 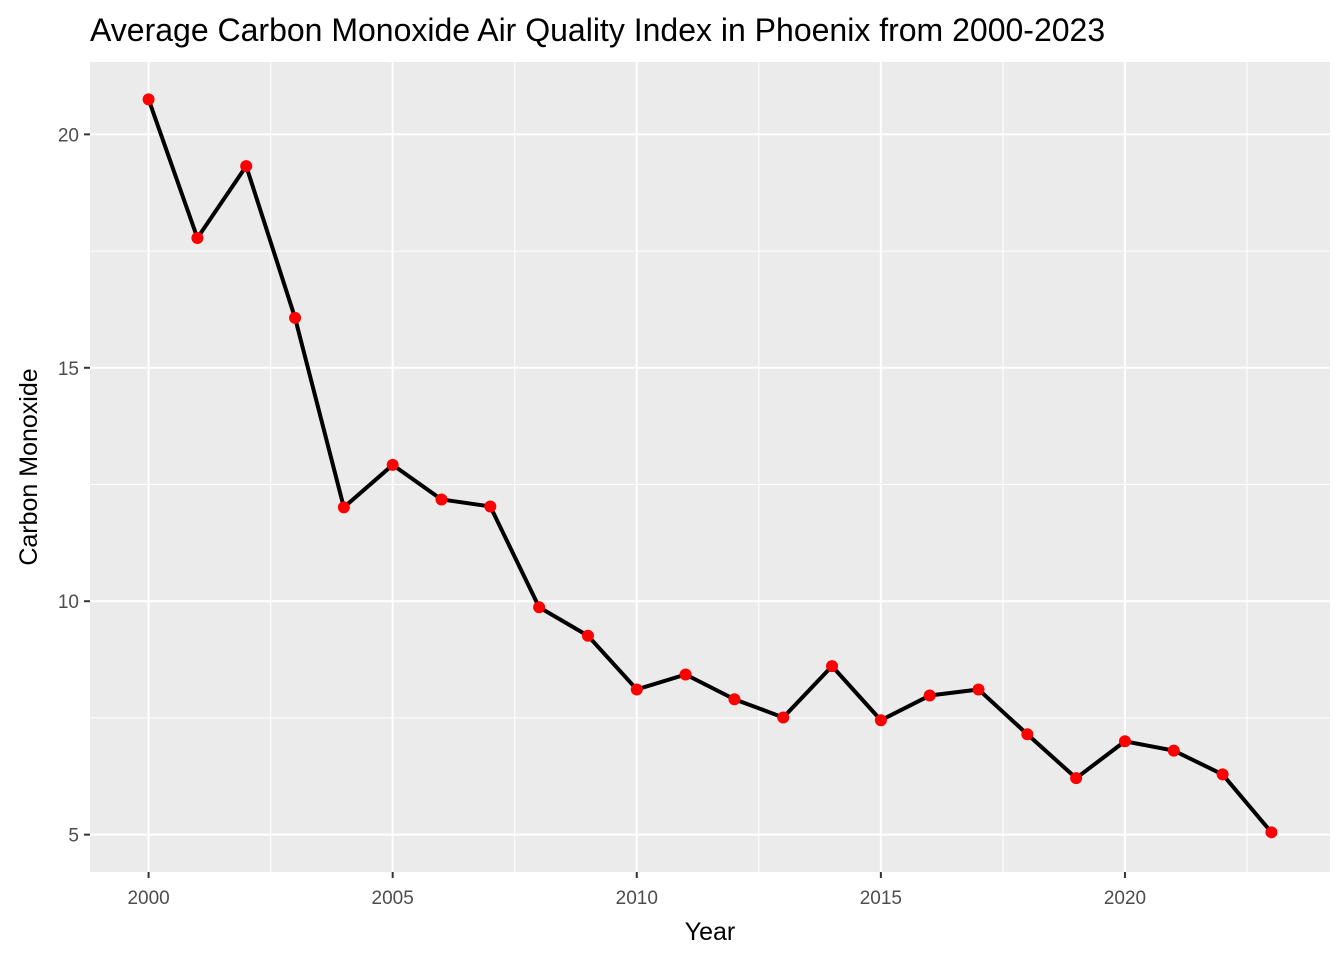 I want to click on y-tick-label: 15, so click(x=68, y=369).